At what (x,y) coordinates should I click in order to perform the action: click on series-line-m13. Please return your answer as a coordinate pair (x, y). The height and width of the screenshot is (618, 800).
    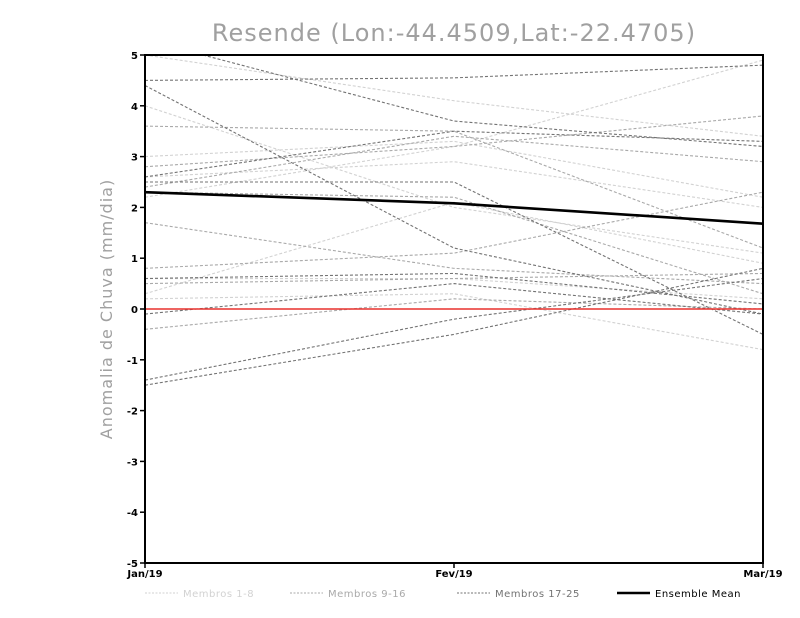
    Looking at the image, I should click on (454, 278).